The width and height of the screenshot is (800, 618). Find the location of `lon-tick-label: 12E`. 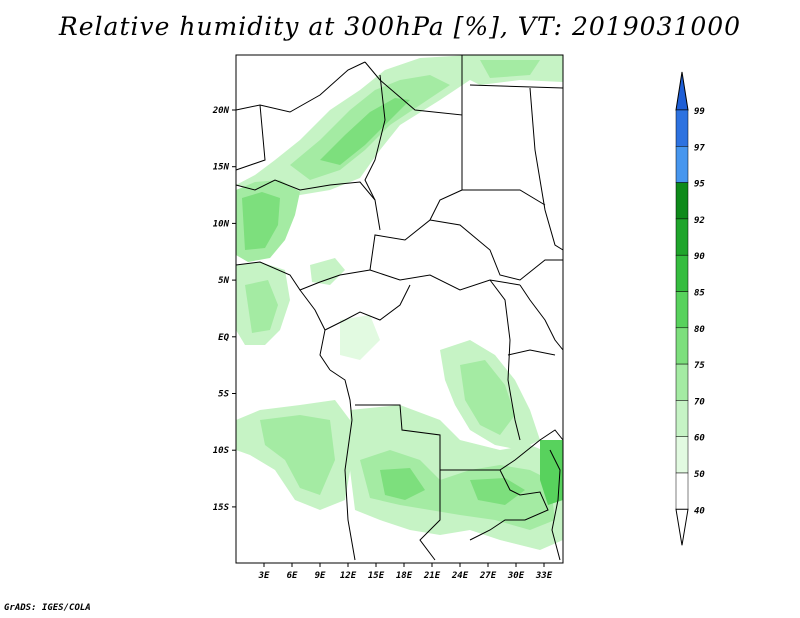

lon-tick-label: 12E is located at coordinates (348, 576).